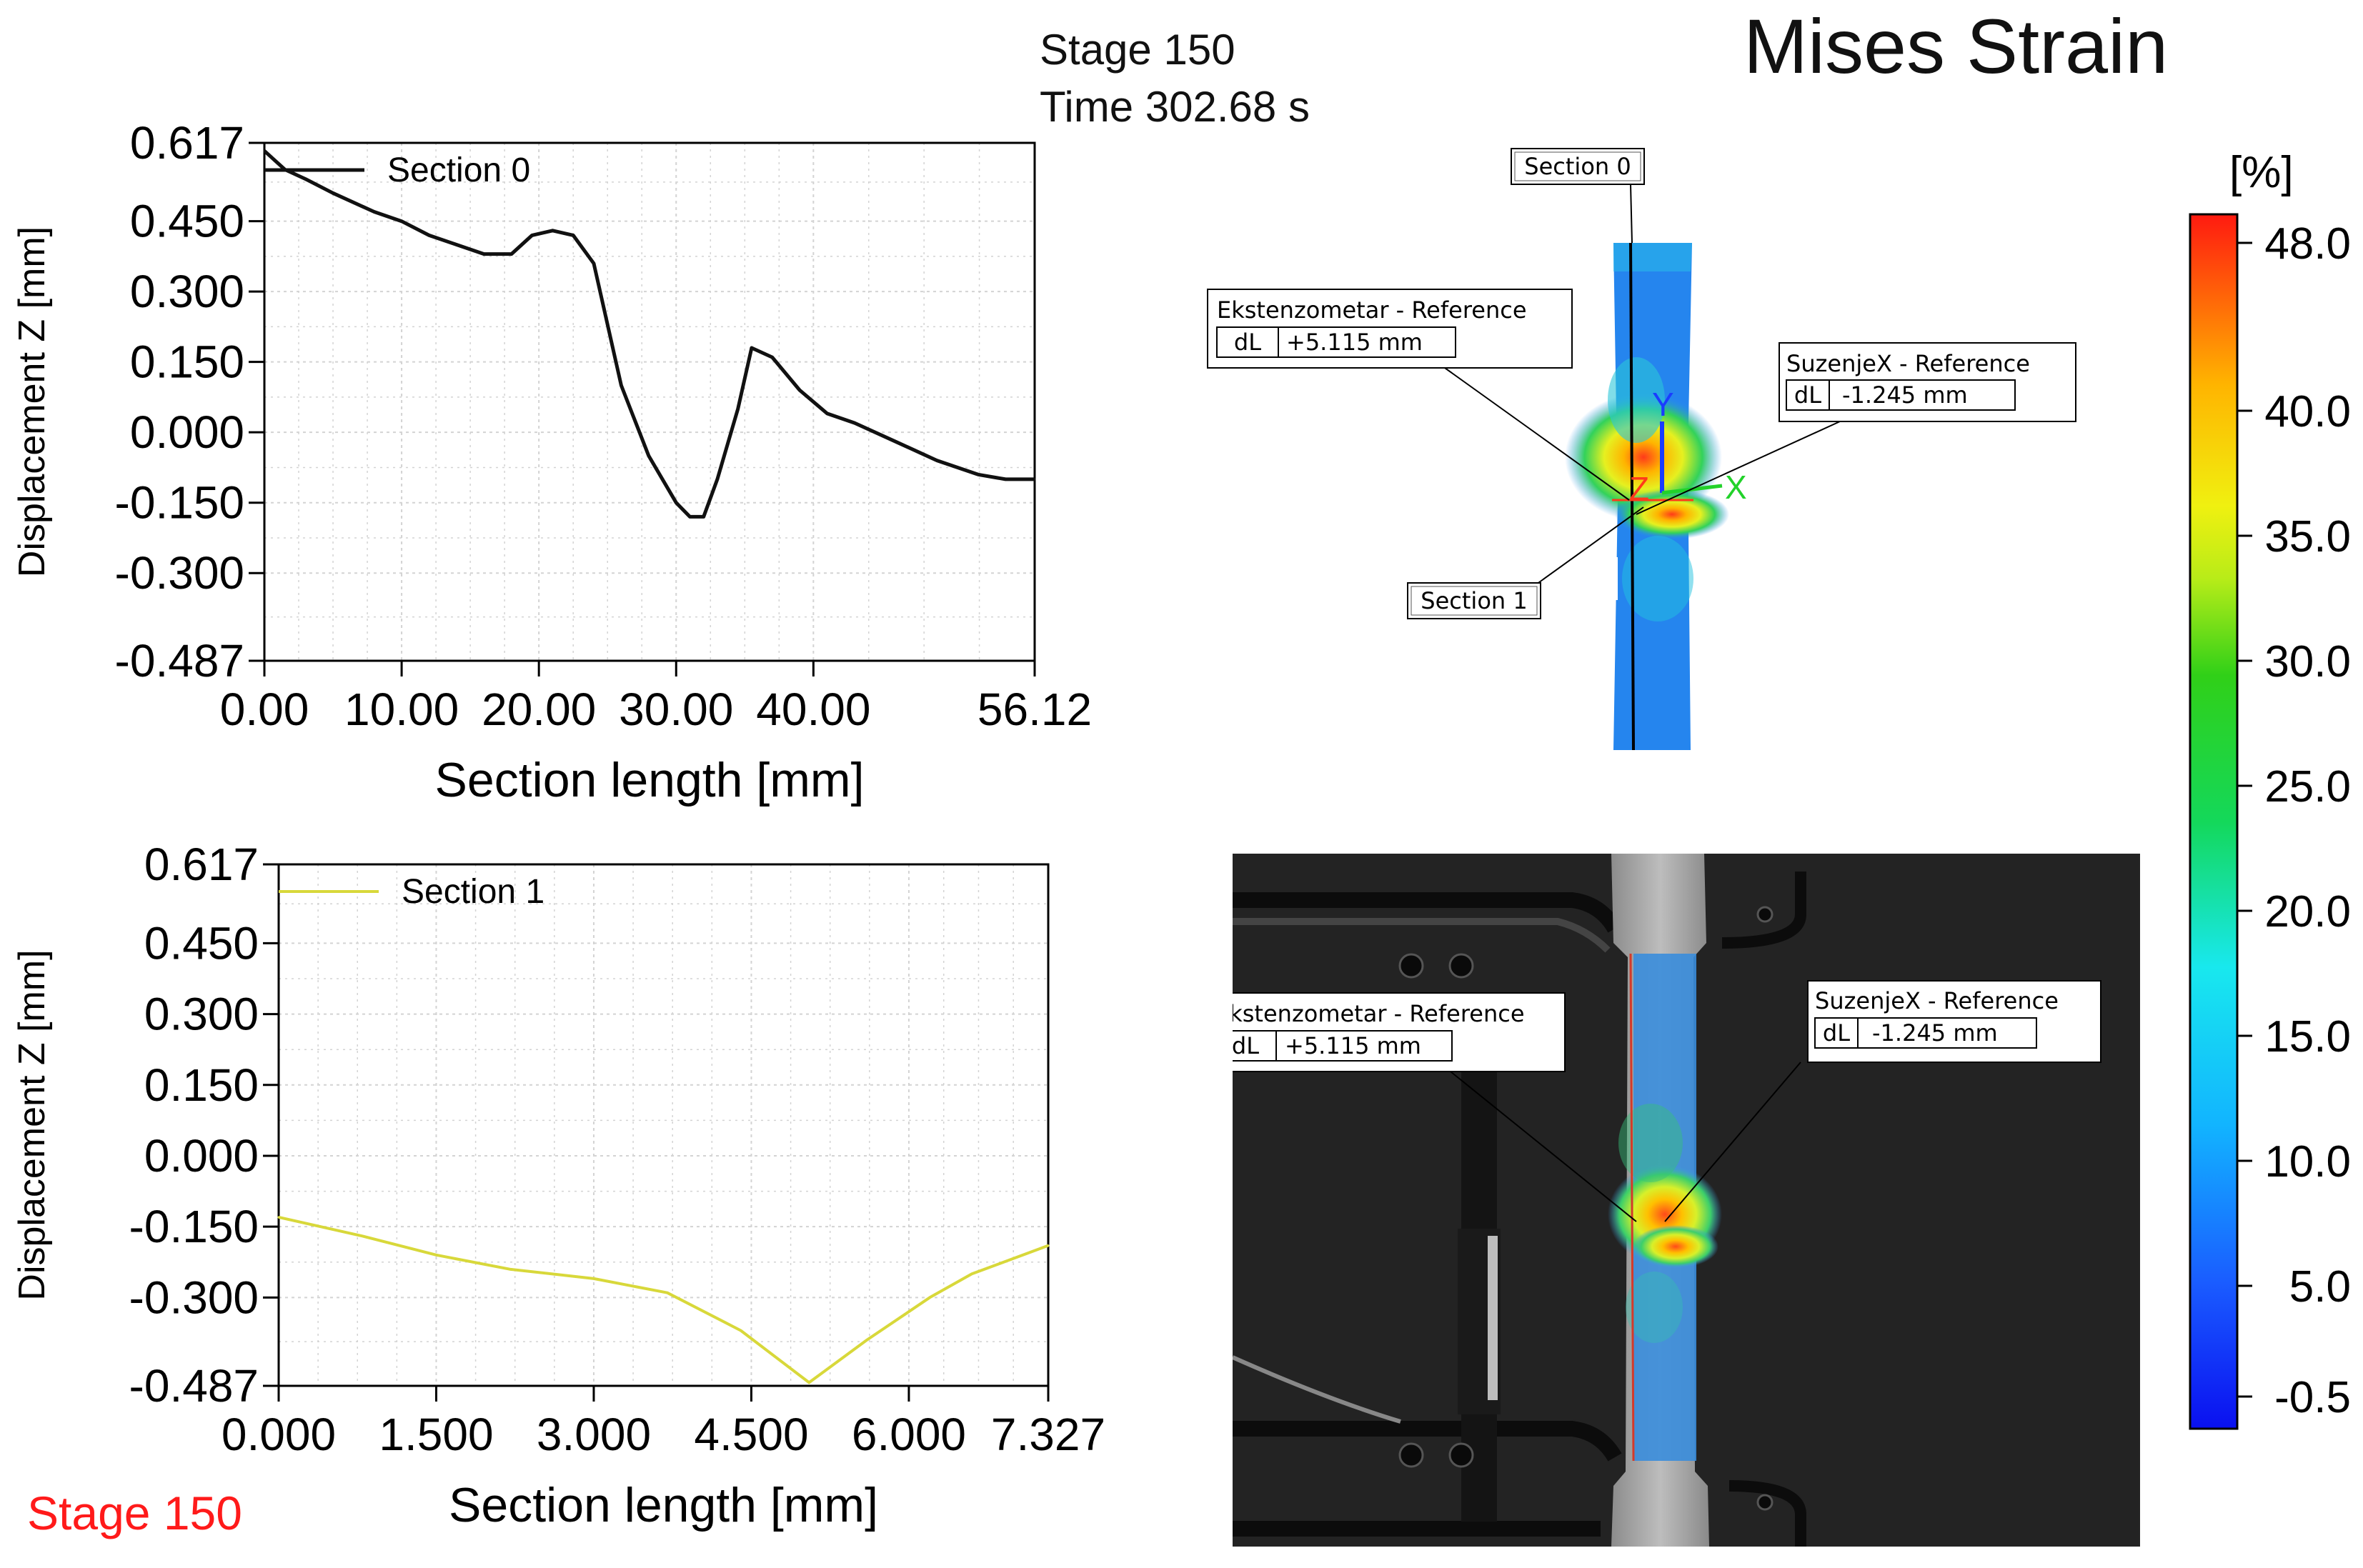 The image size is (2363, 1568). Describe the element at coordinates (1175, 107) in the screenshot. I see `stage-time: Time 302.68 s` at that location.